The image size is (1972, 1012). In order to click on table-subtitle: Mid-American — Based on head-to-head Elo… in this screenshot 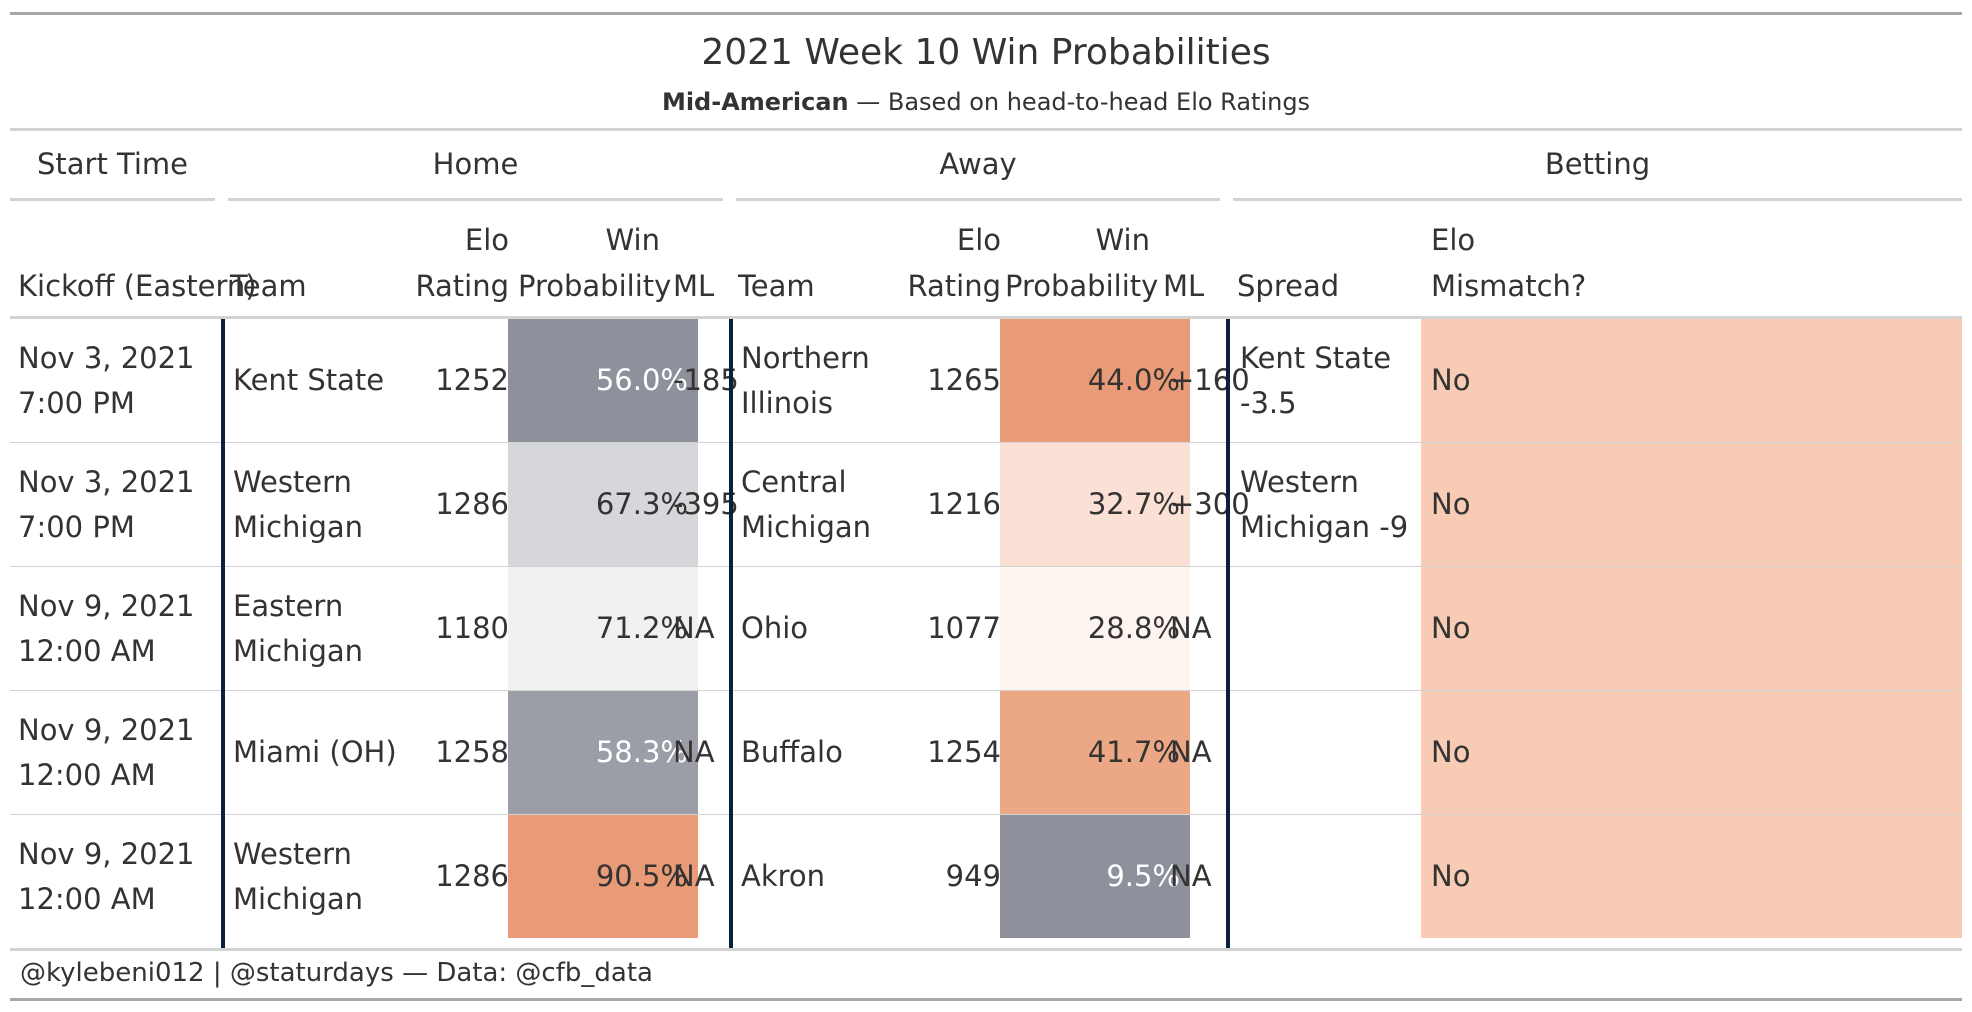, I will do `click(986, 102)`.